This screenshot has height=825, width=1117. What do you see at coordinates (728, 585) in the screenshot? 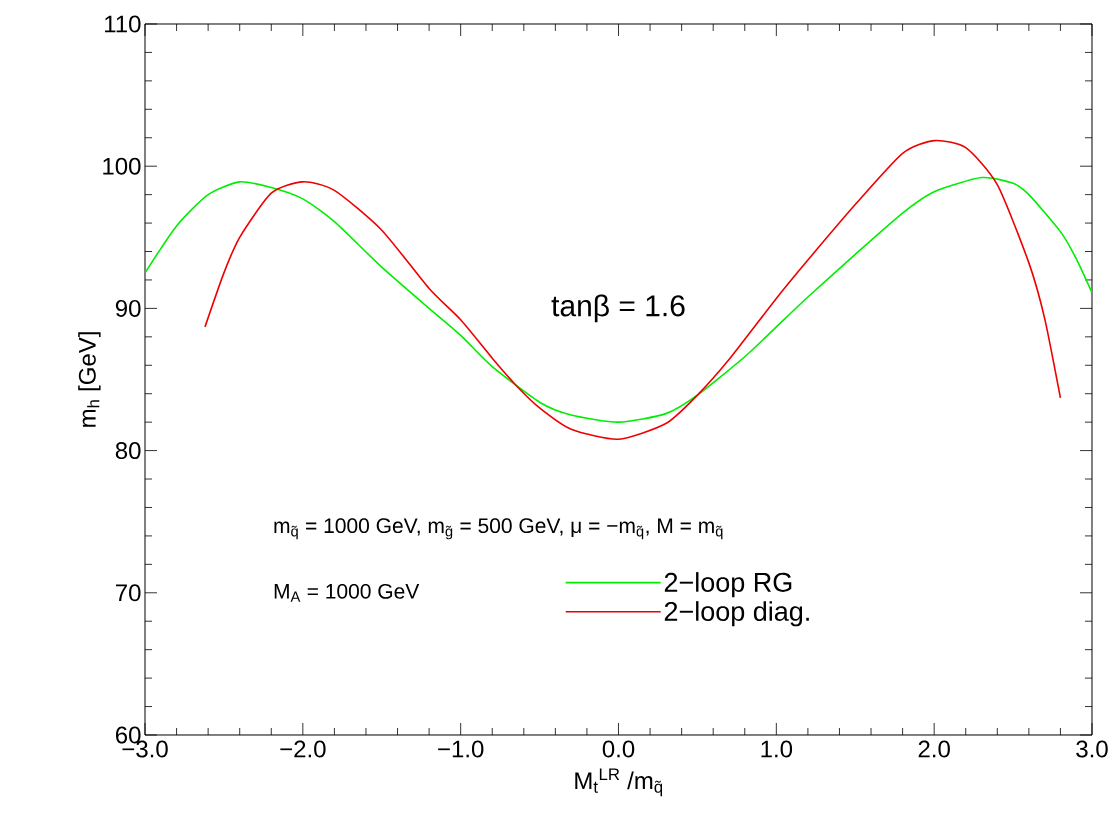
I see `legend-label: 2−loop RG` at bounding box center [728, 585].